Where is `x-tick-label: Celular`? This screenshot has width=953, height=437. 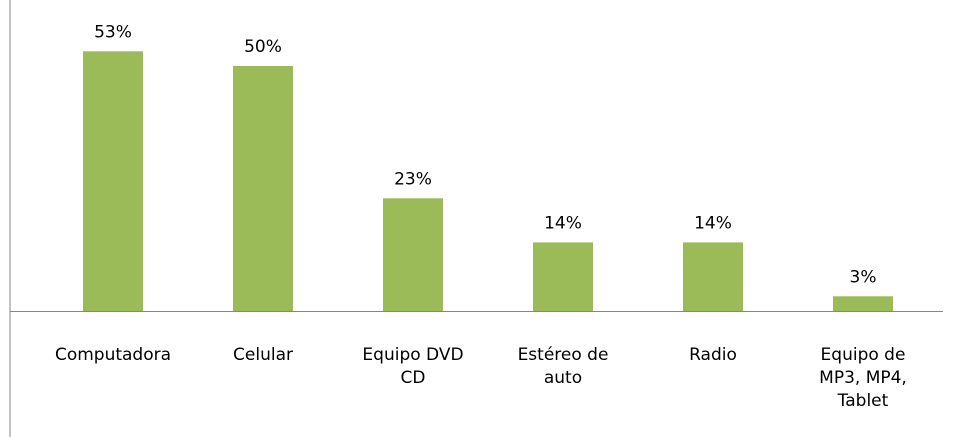
x-tick-label: Celular is located at coordinates (263, 355).